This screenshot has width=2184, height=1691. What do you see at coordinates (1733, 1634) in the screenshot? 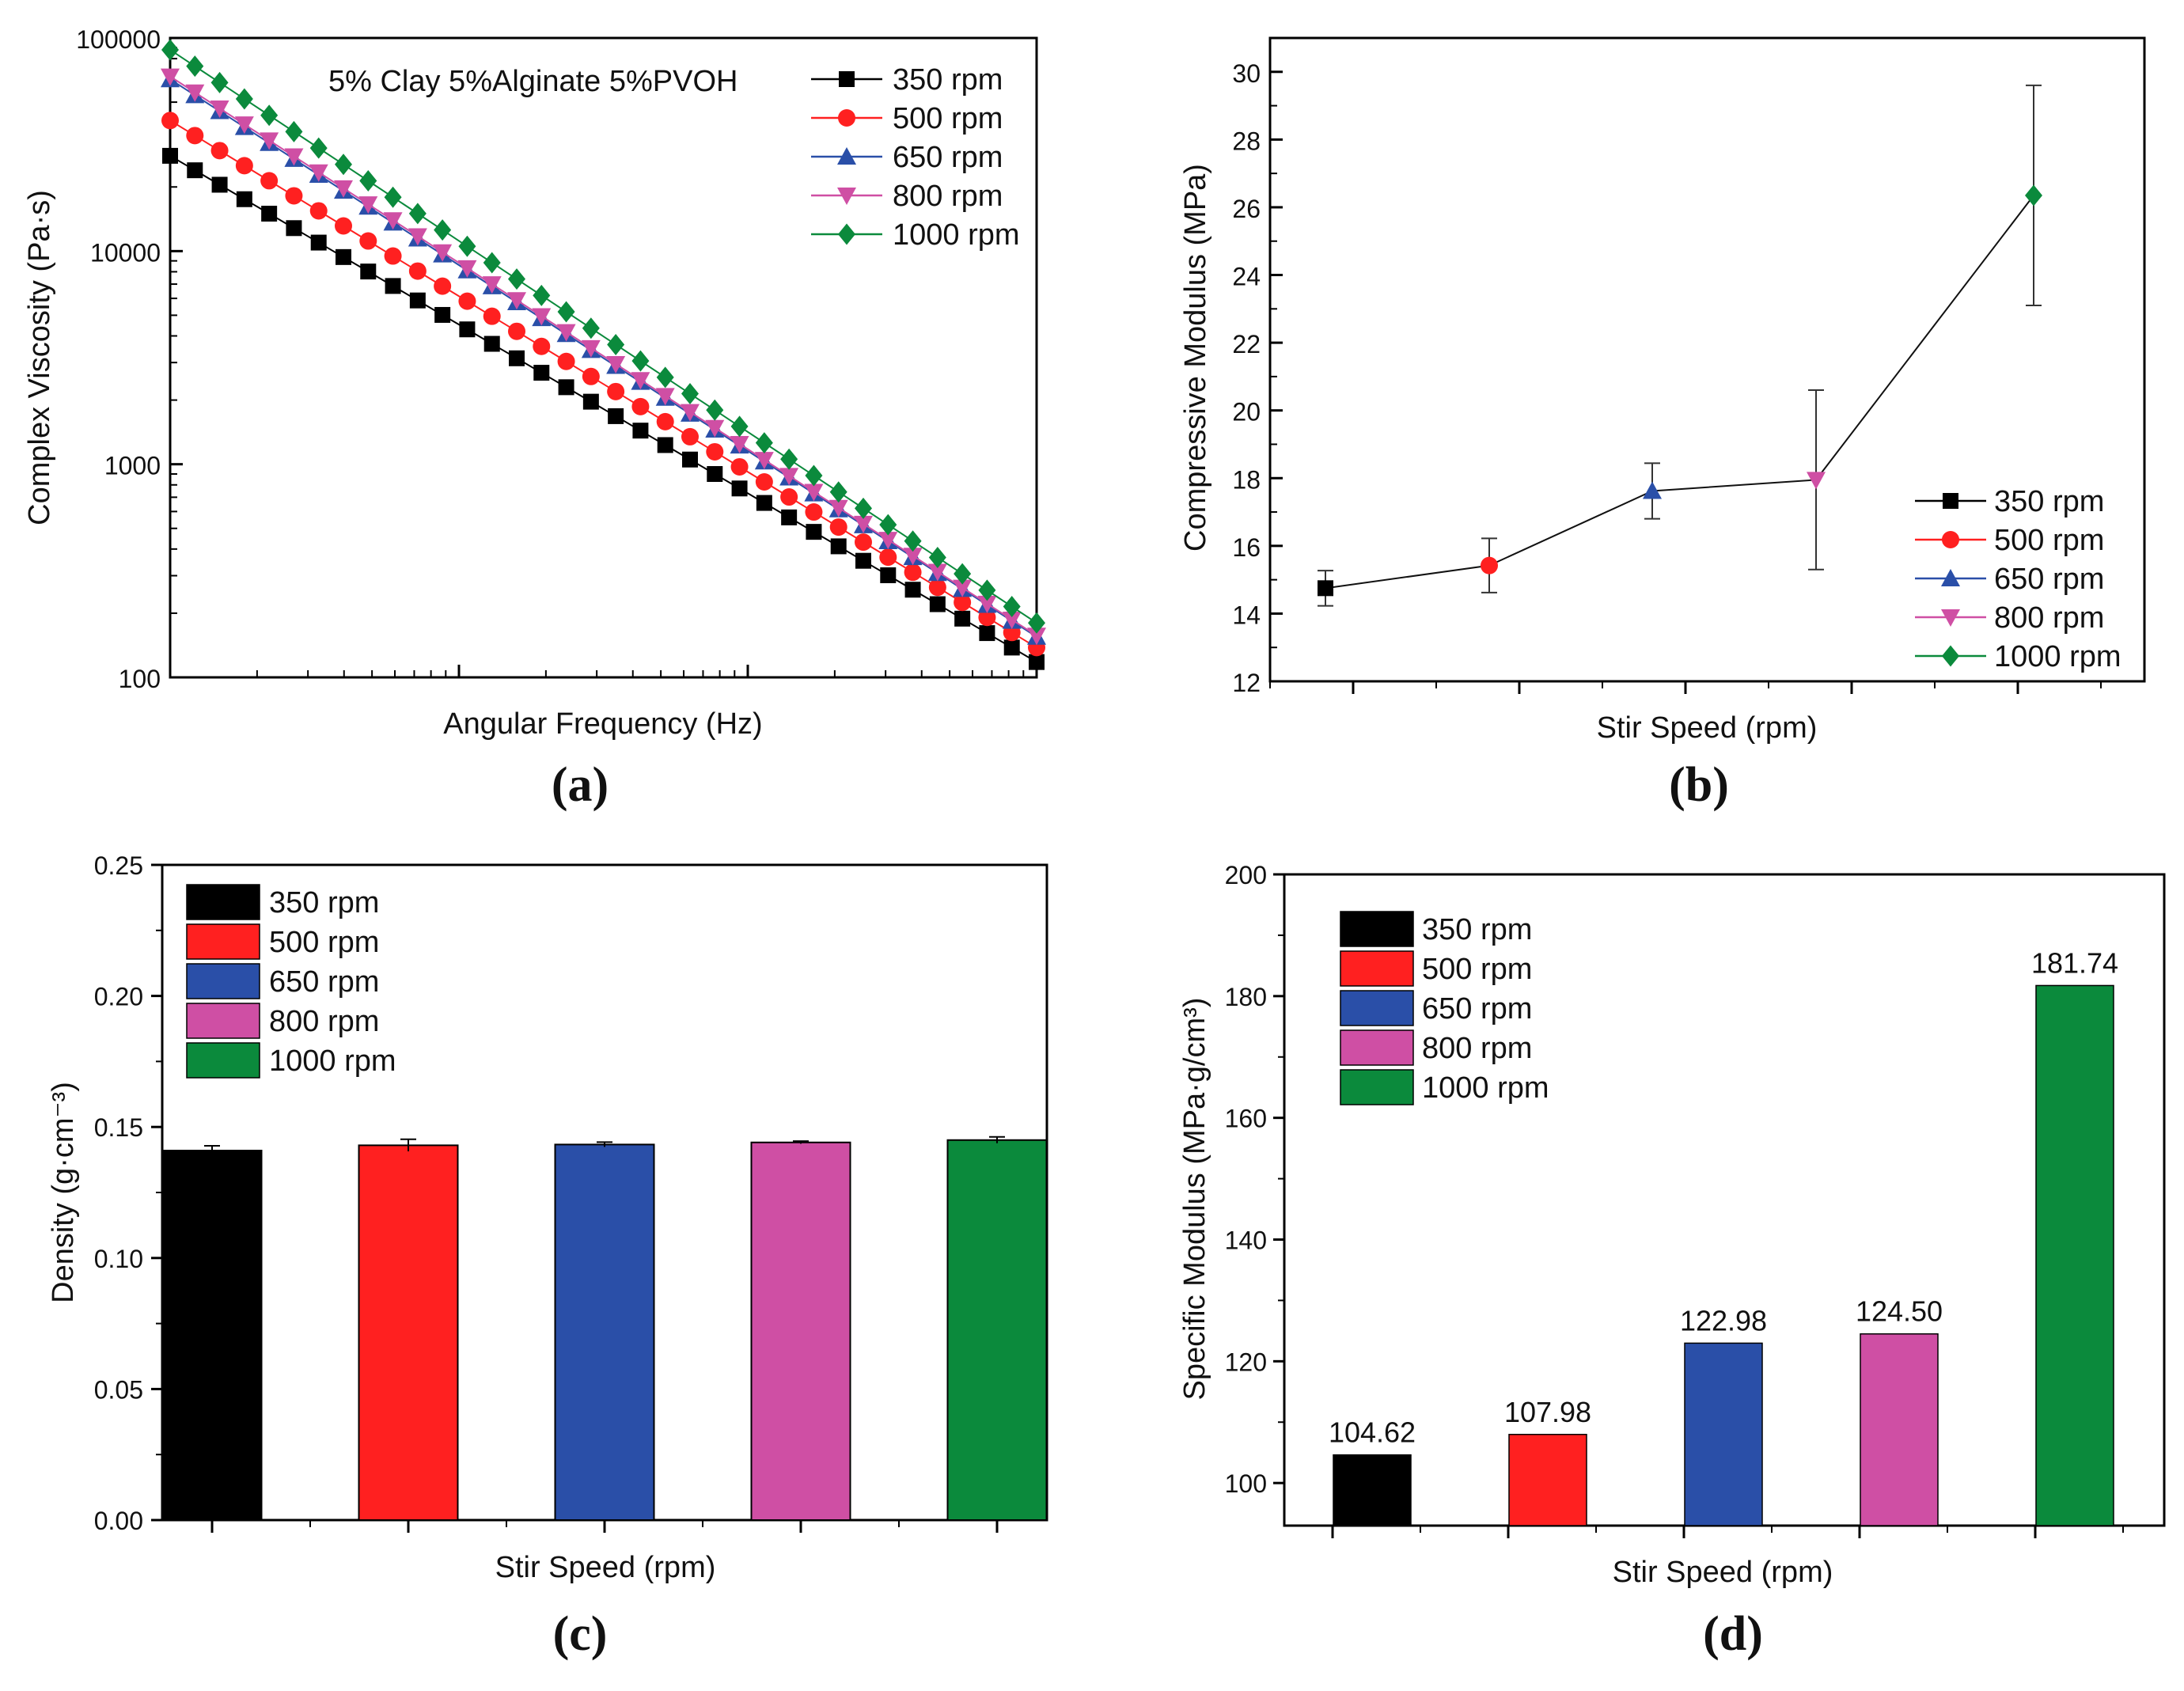
I see `panel-label-d: (d)` at bounding box center [1733, 1634].